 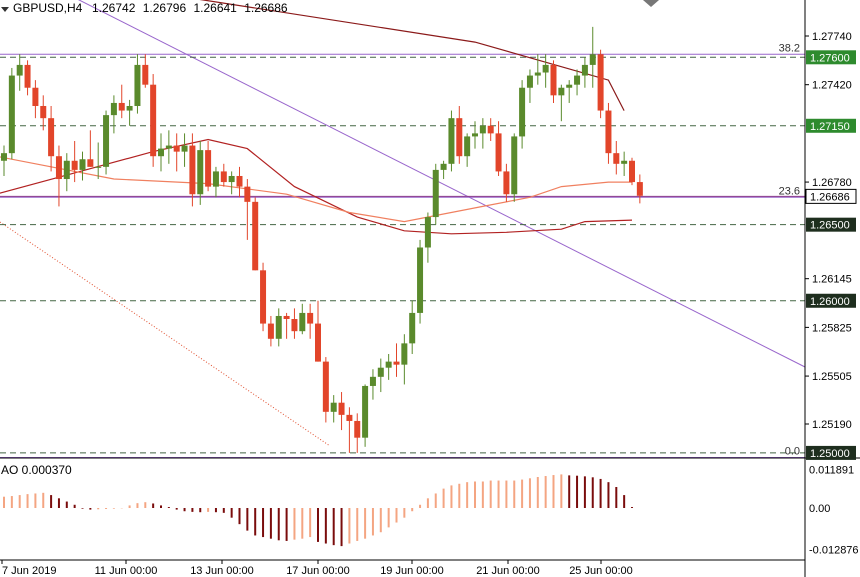 What do you see at coordinates (819, 509) in the screenshot?
I see `ao-axis-label: 0.00` at bounding box center [819, 509].